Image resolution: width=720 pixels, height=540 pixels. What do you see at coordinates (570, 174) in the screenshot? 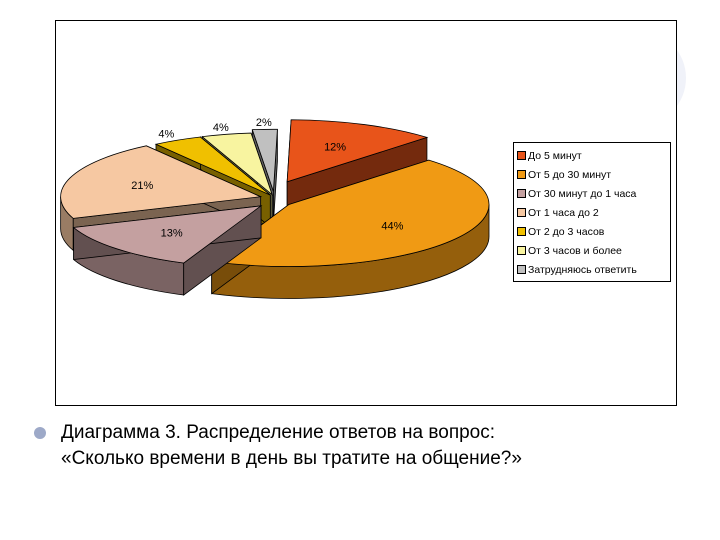
I see `legend-label-1: От 5 до 30 минут` at bounding box center [570, 174].